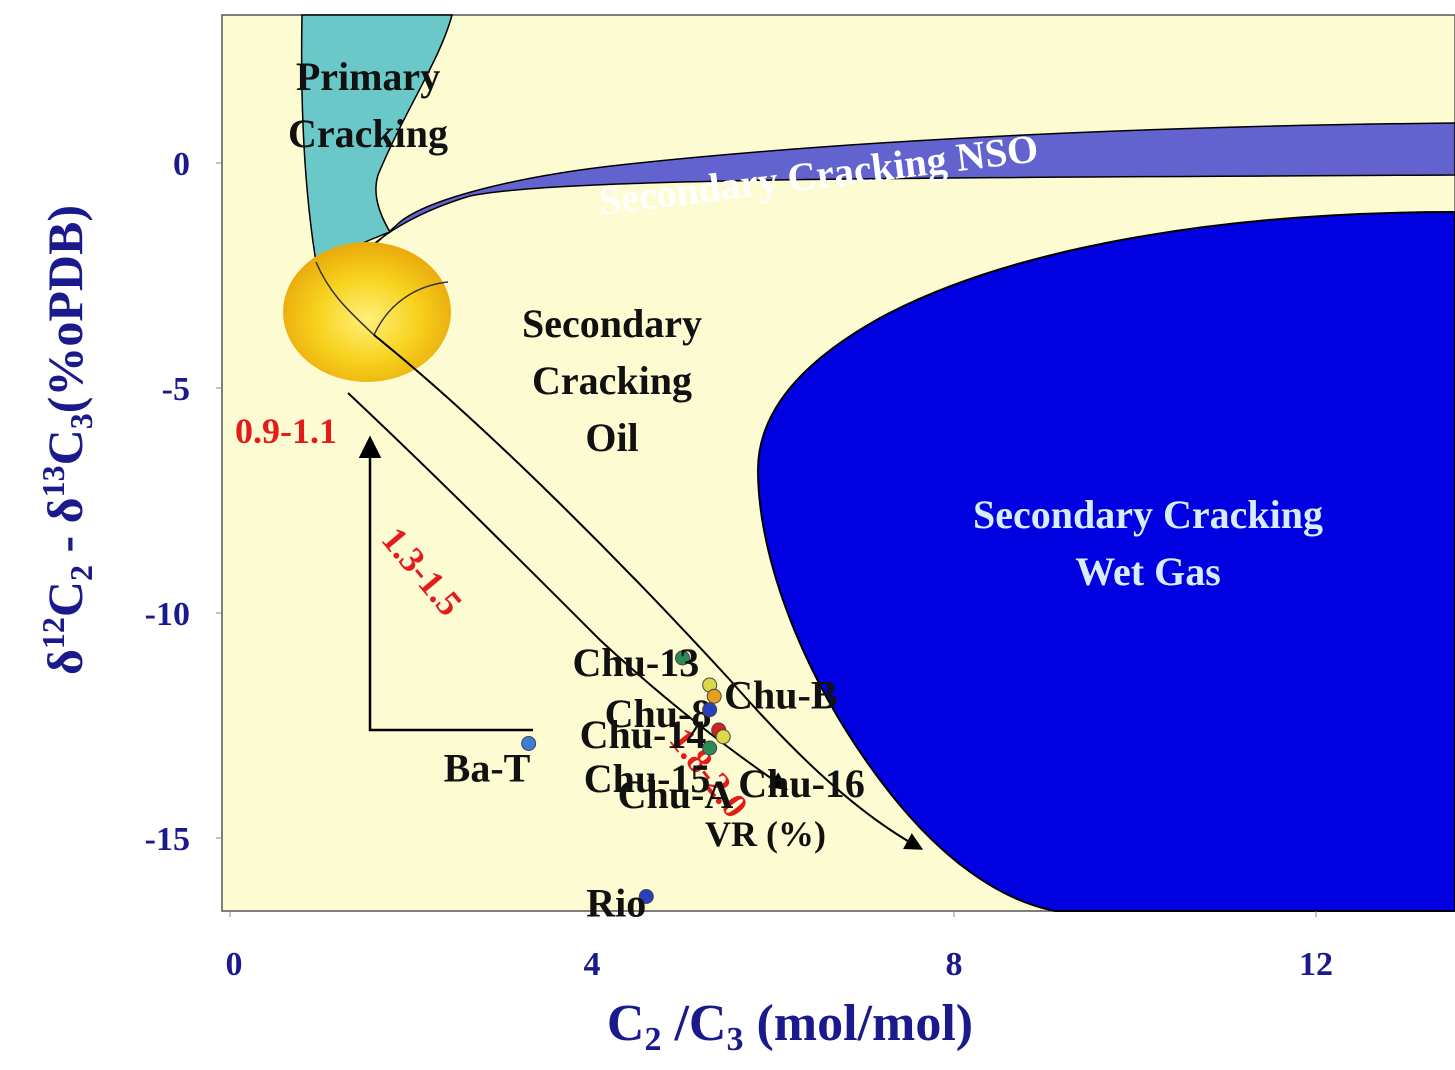  I want to click on x-tick-label: 8, so click(954, 964).